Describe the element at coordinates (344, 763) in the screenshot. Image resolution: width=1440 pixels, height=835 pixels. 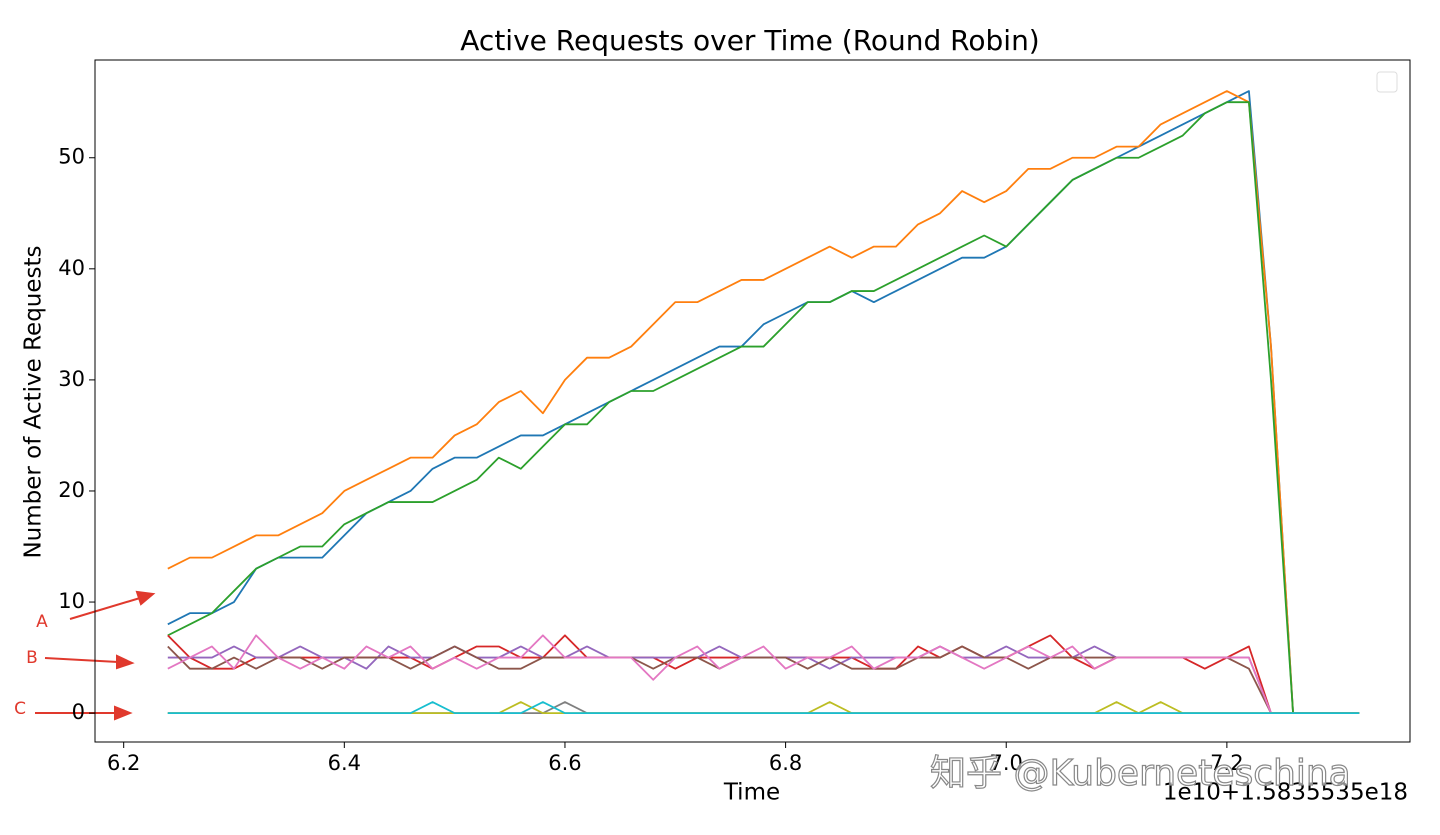
I see `x-tick-label: 6.4` at that location.